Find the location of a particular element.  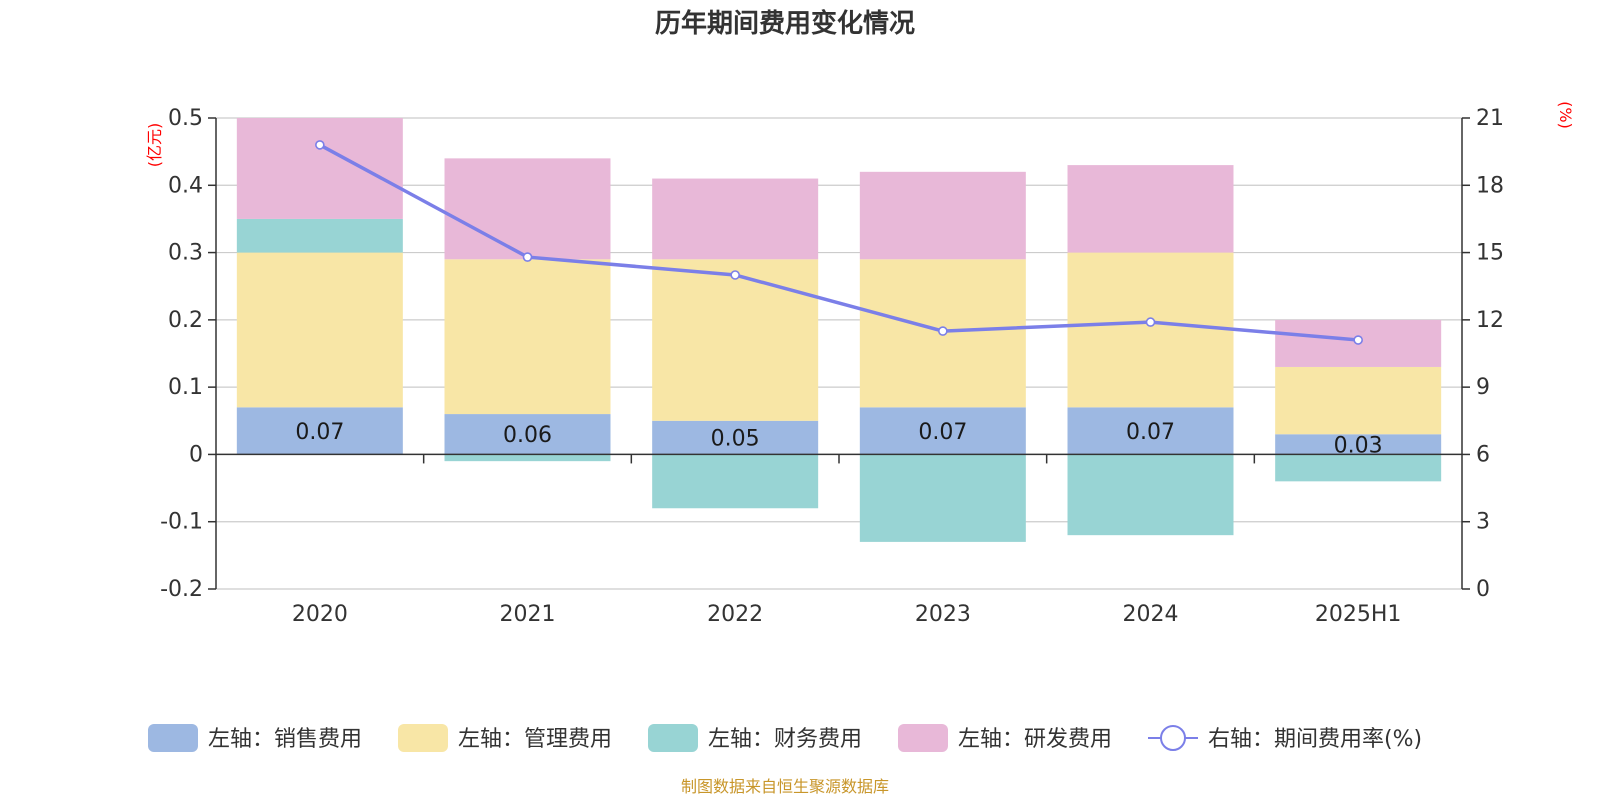

x-axis-tick-label: 2023 is located at coordinates (943, 614).